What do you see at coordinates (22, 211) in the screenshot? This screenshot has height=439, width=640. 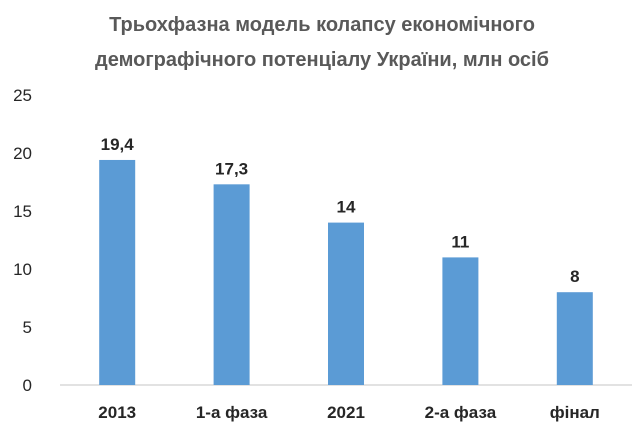 I see `y-tick-label: 15` at bounding box center [22, 211].